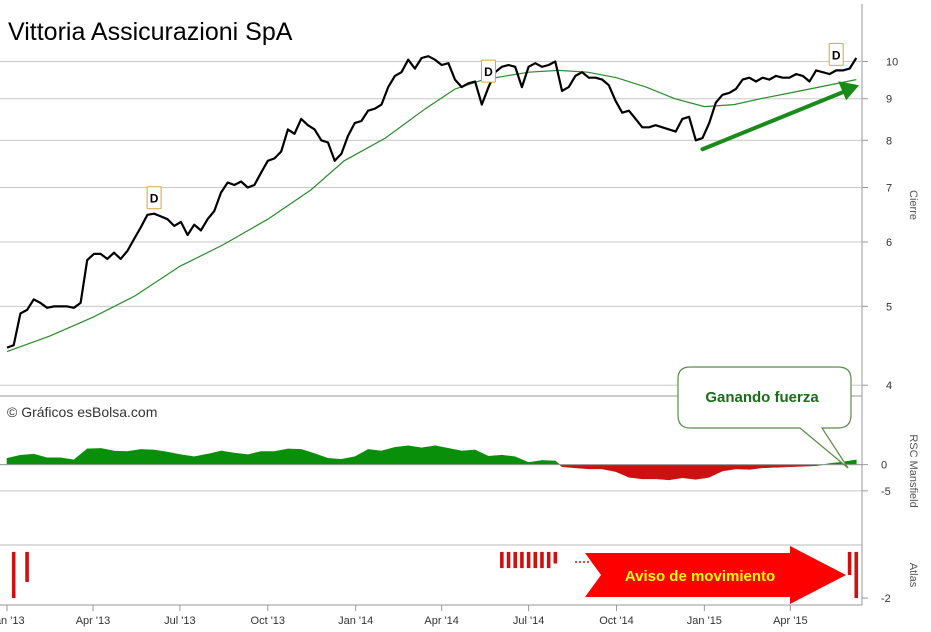  I want to click on price-tick-label: 8, so click(889, 141).